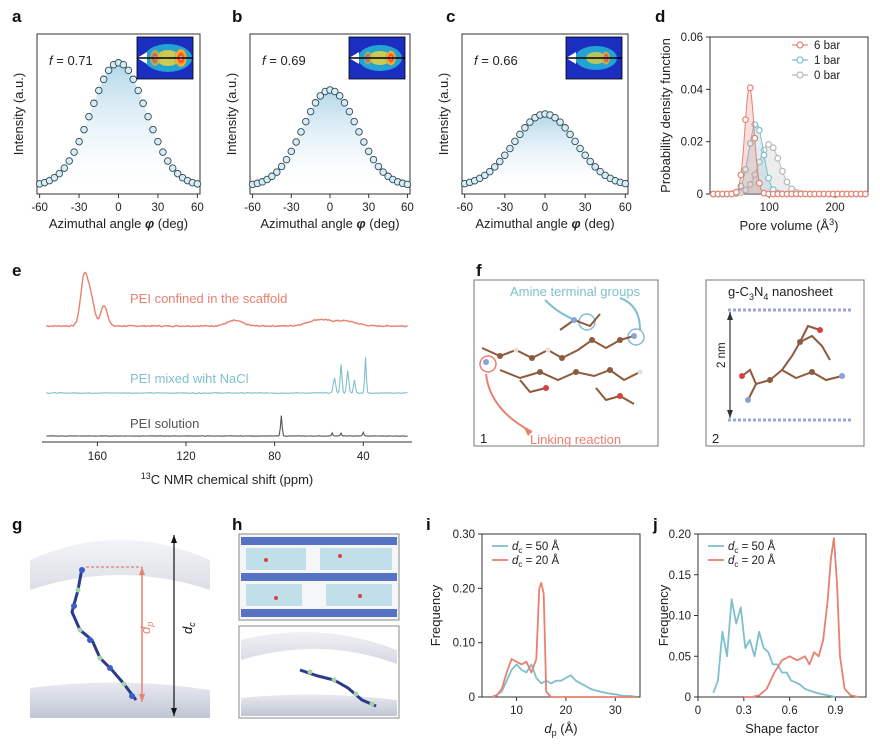  Describe the element at coordinates (789, 158) in the screenshot. I see `pdf-fill-1-bar` at that location.